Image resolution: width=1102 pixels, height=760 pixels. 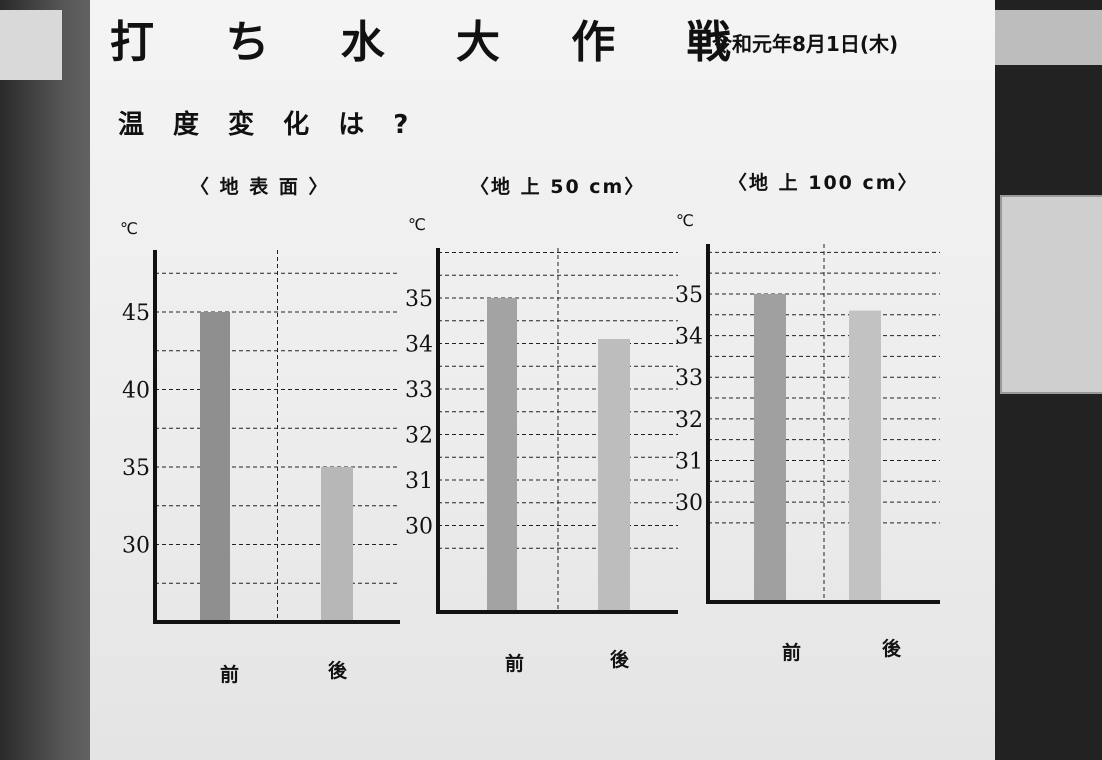 I want to click on chart-2-tick-label-30: 30, so click(x=419, y=527).